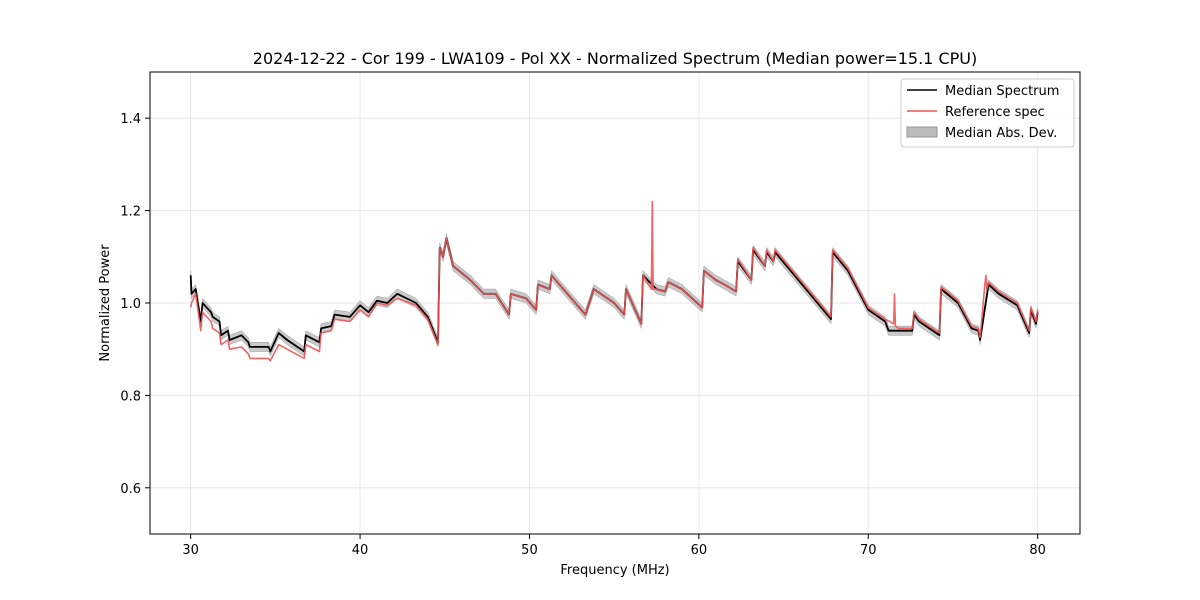 Image resolution: width=1200 pixels, height=600 pixels. What do you see at coordinates (529, 550) in the screenshot?
I see `x-tick-label: 50` at bounding box center [529, 550].